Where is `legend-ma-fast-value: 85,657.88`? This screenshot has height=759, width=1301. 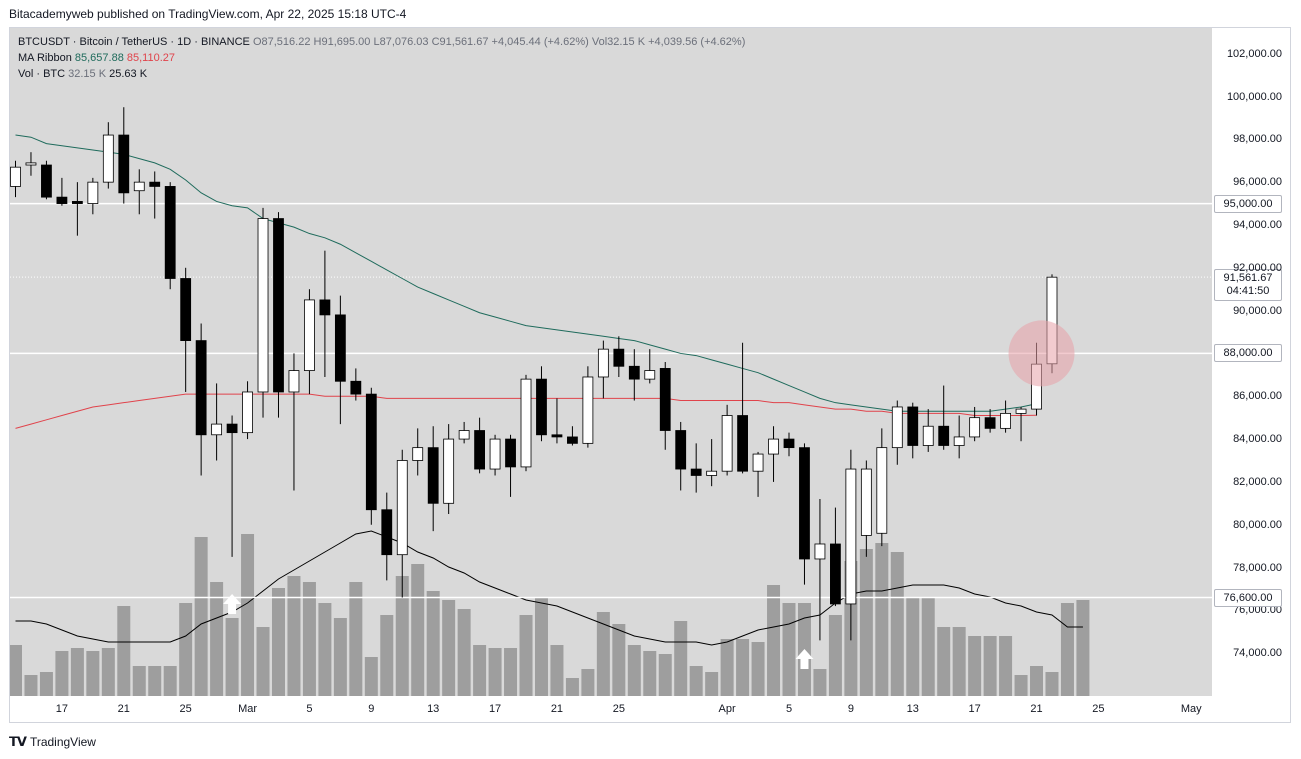 legend-ma-fast-value: 85,657.88 is located at coordinates (99, 58).